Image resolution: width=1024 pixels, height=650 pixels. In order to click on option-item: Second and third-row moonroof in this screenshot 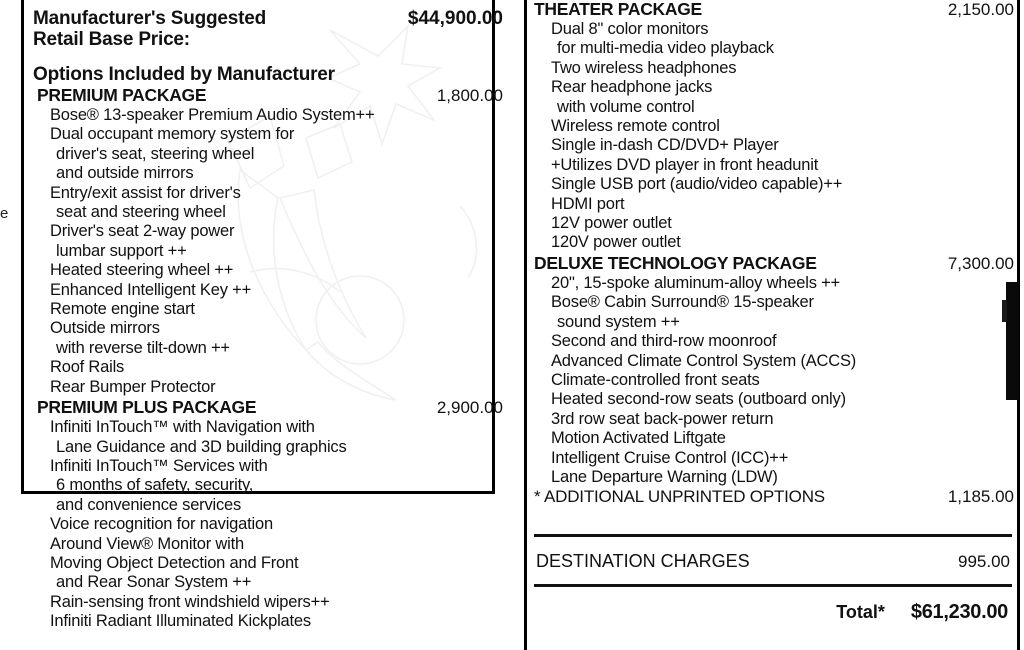, I will do `click(664, 341)`.